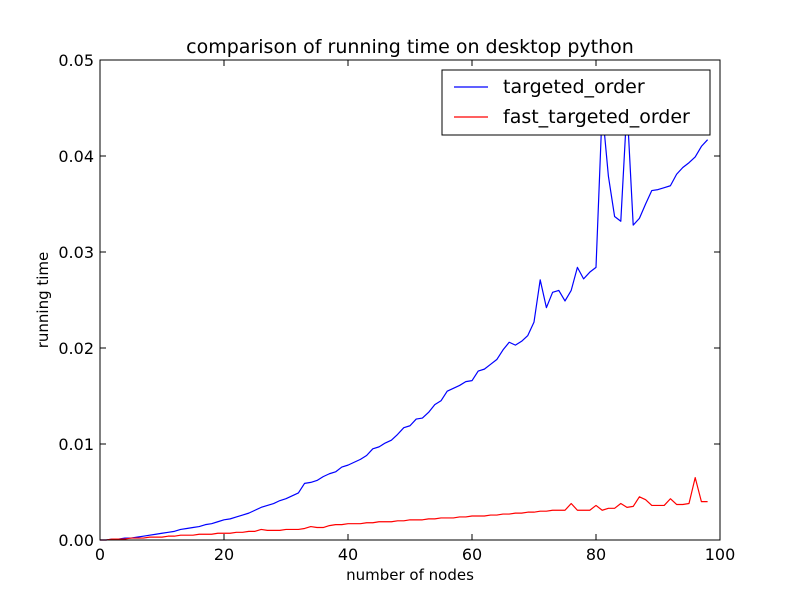  I want to click on y-tick-label: 0.04, so click(76, 156).